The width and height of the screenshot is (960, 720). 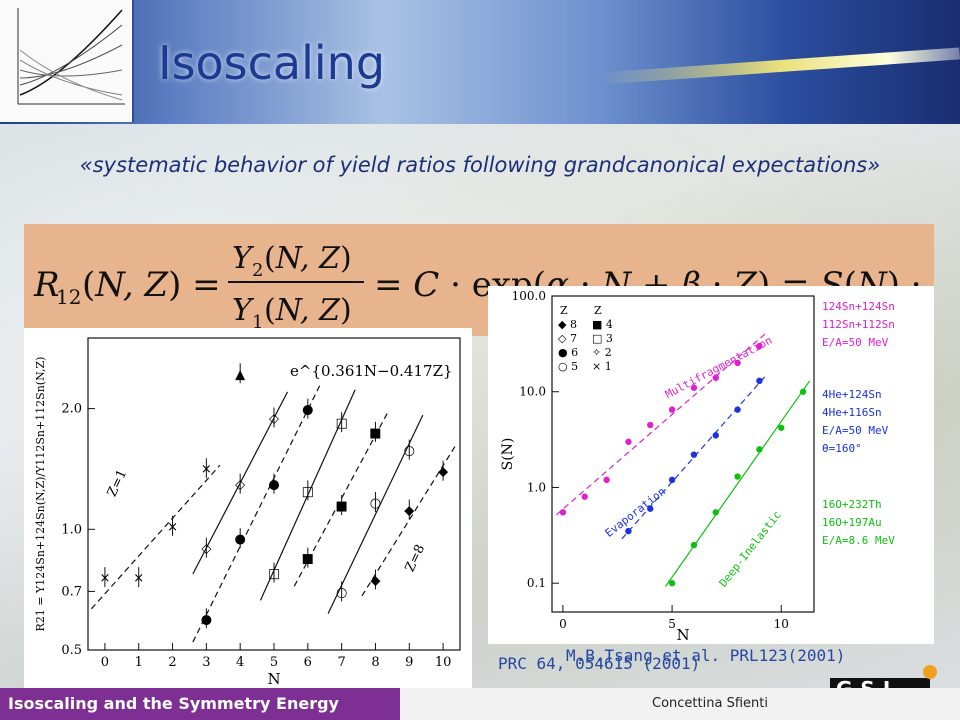 What do you see at coordinates (46, 285) in the screenshot?
I see `svg-text: R` at bounding box center [46, 285].